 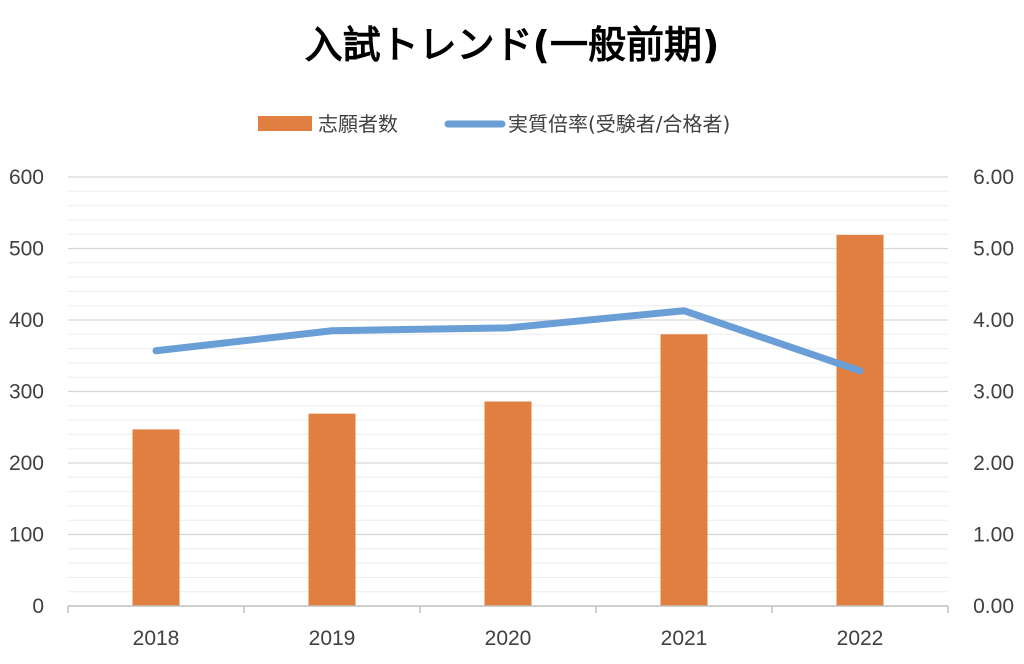 What do you see at coordinates (156, 638) in the screenshot?
I see `x-tick-label: 2018` at bounding box center [156, 638].